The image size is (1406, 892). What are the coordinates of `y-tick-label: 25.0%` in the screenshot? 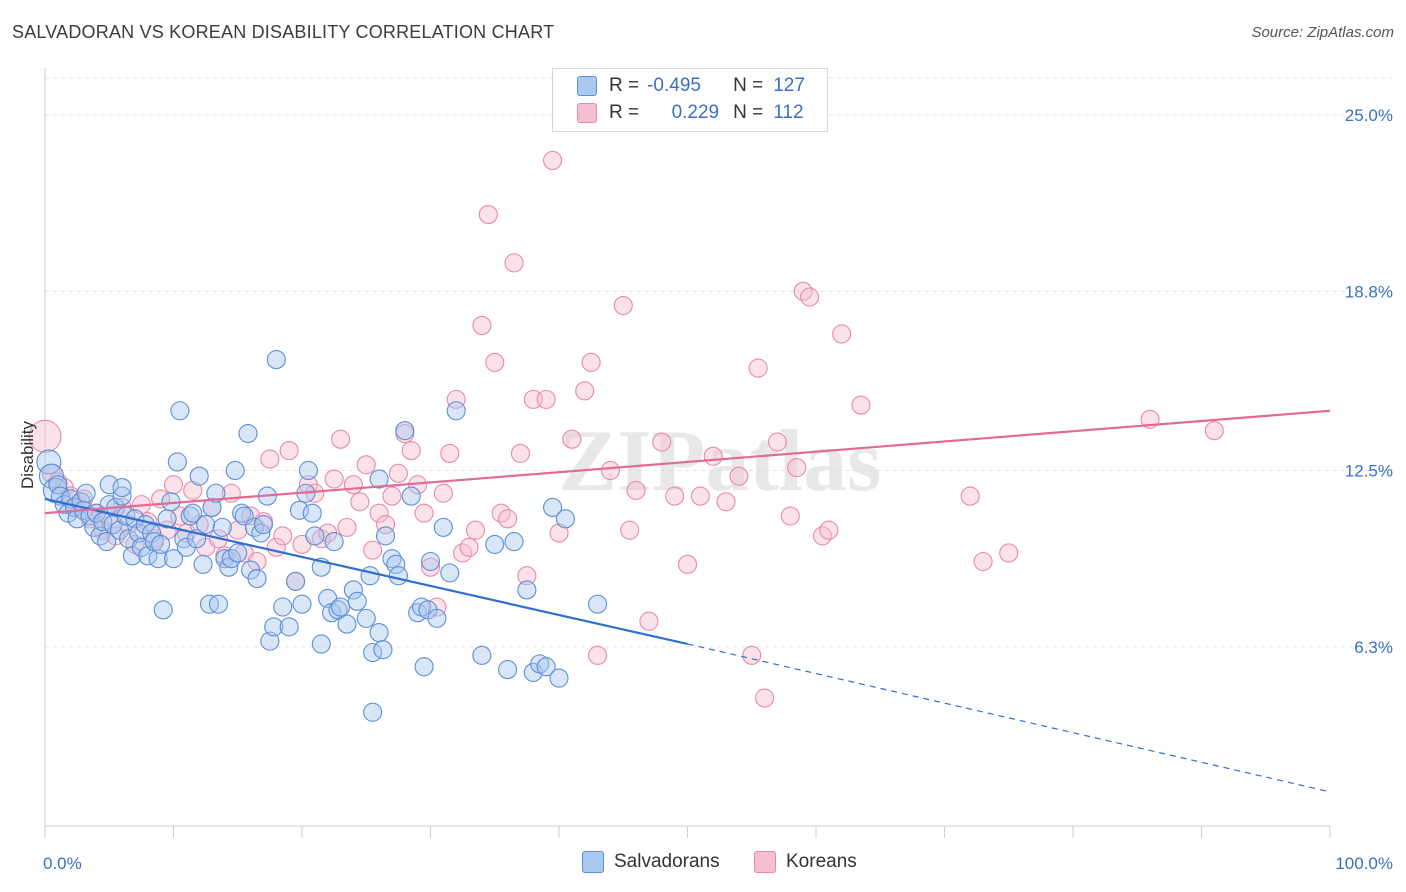 It's located at (1369, 115).